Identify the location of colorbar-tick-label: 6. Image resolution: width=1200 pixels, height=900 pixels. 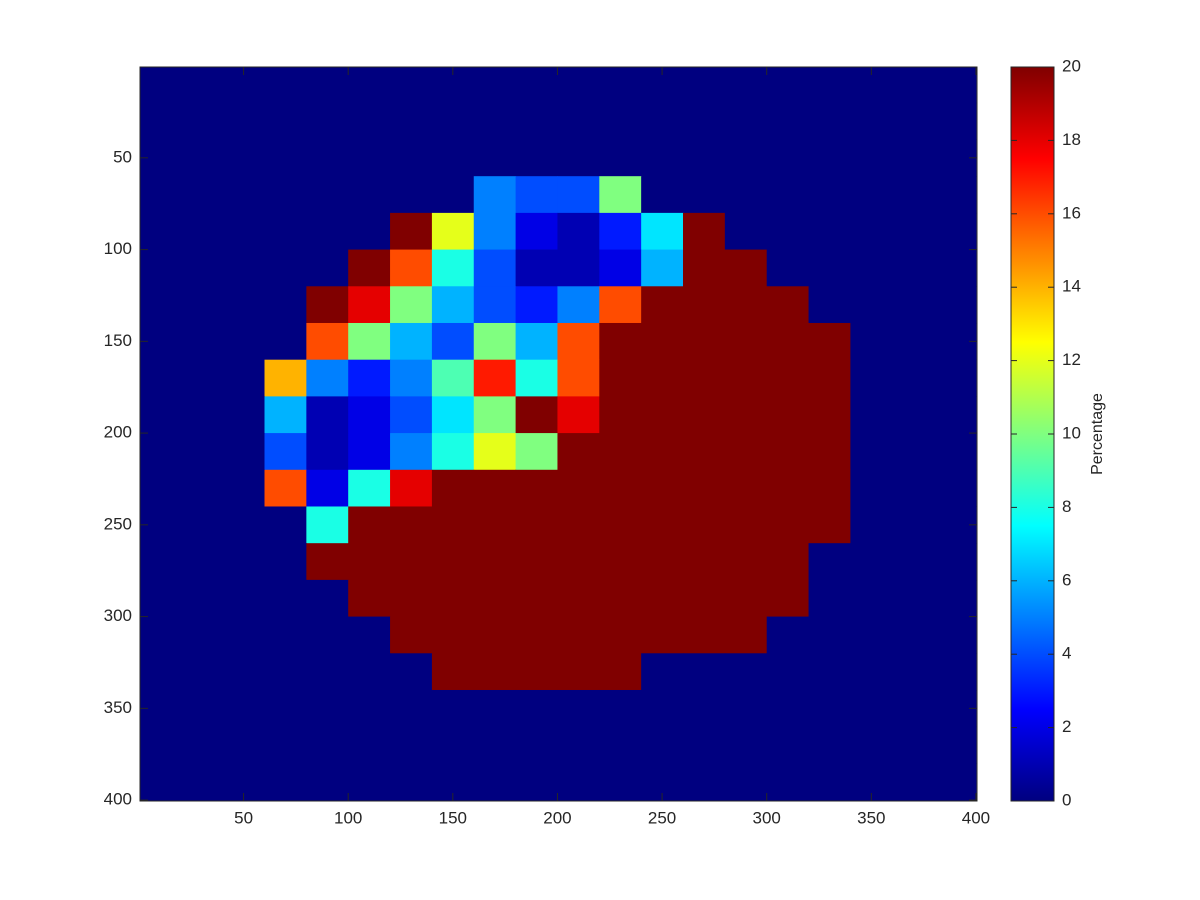
(1066, 579).